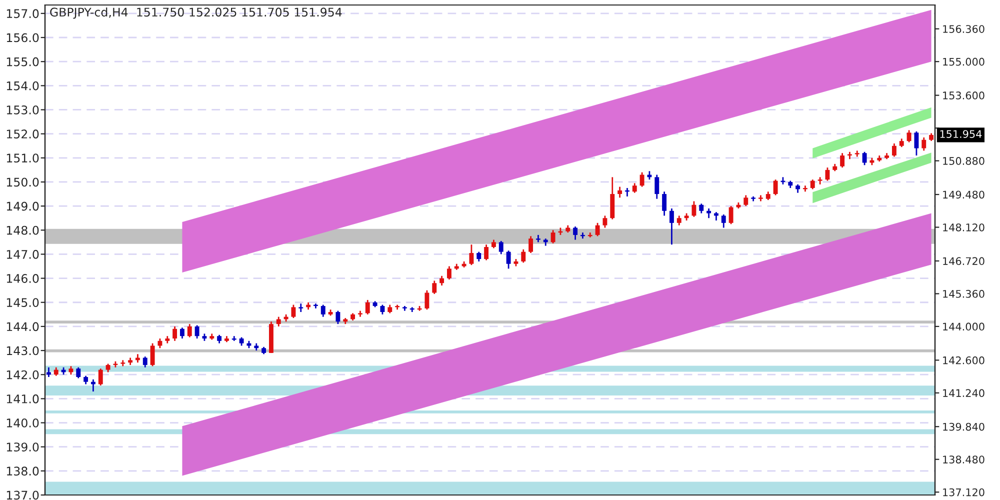  What do you see at coordinates (963, 194) in the screenshot?
I see `y2-tick-label: 149.480` at bounding box center [963, 194].